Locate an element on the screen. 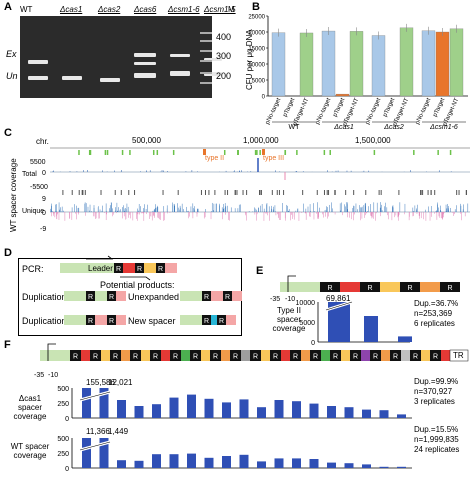  marker-300: 300 is located at coordinates (224, 56).